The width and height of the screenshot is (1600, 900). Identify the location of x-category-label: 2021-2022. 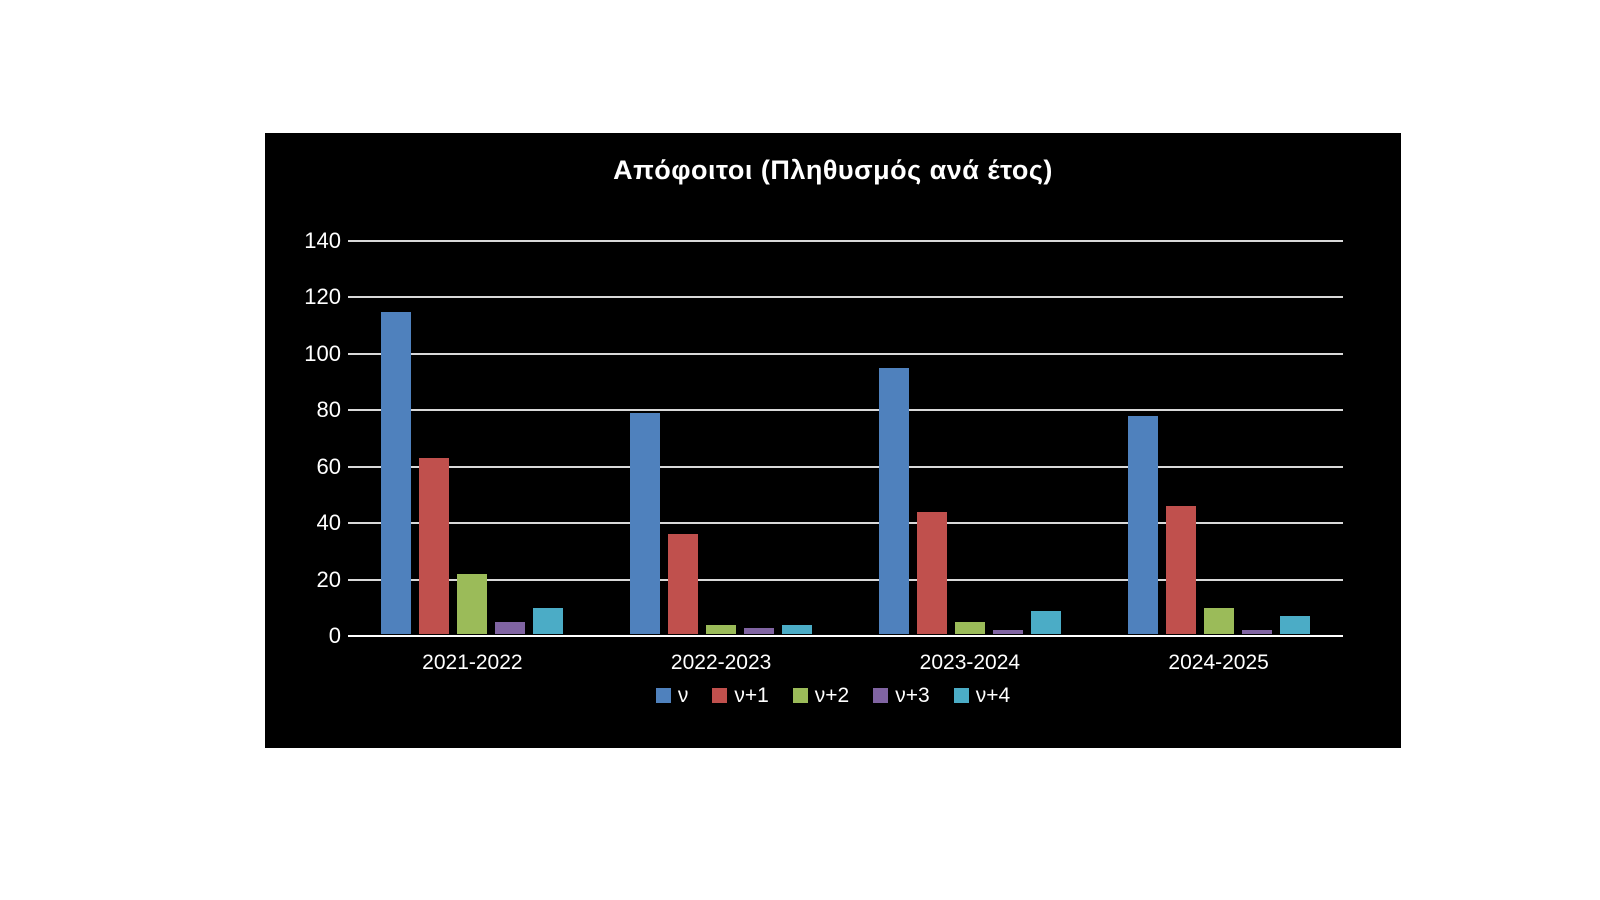
(472, 662).